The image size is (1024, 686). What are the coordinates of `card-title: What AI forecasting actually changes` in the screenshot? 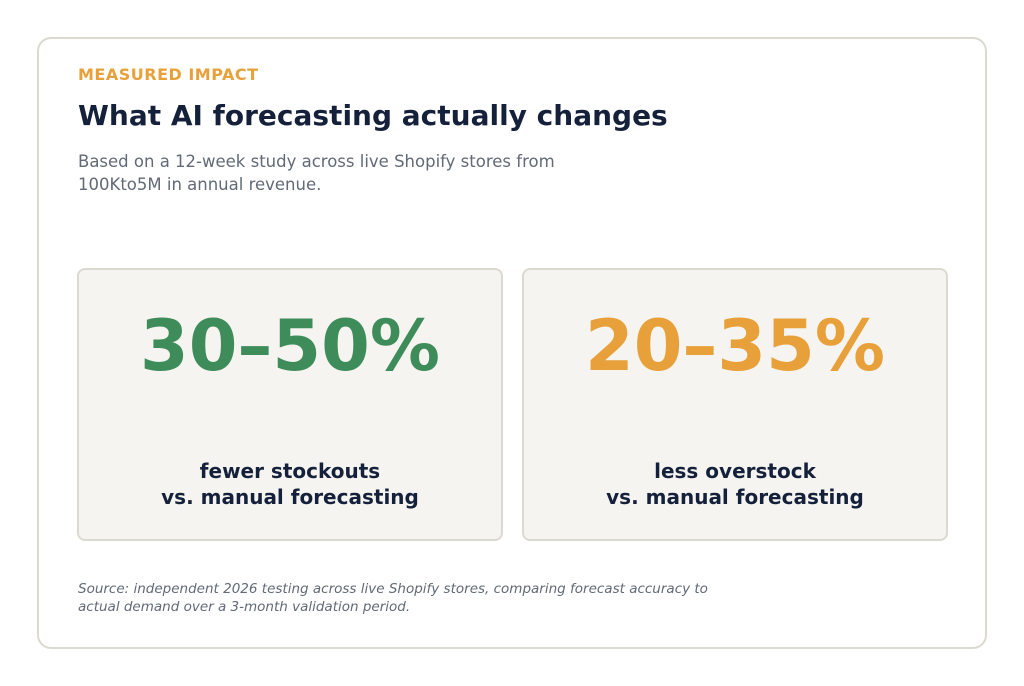 It's located at (373, 115).